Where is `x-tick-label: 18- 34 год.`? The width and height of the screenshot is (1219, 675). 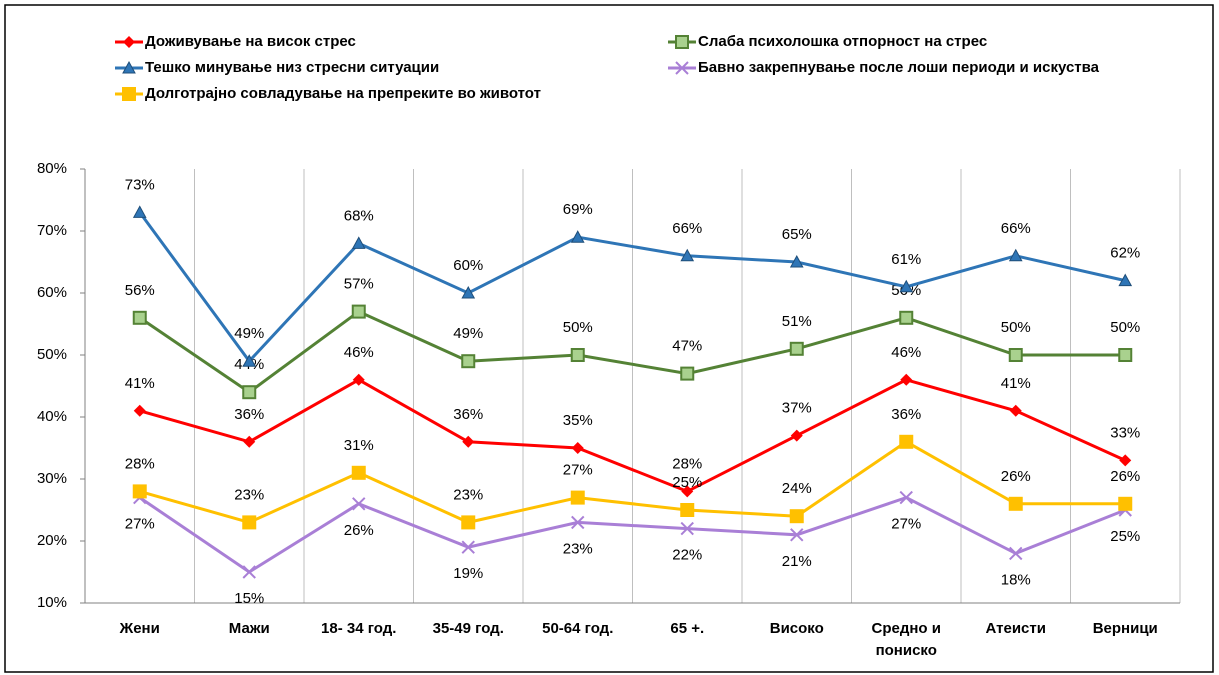 x-tick-label: 18- 34 год. is located at coordinates (359, 628).